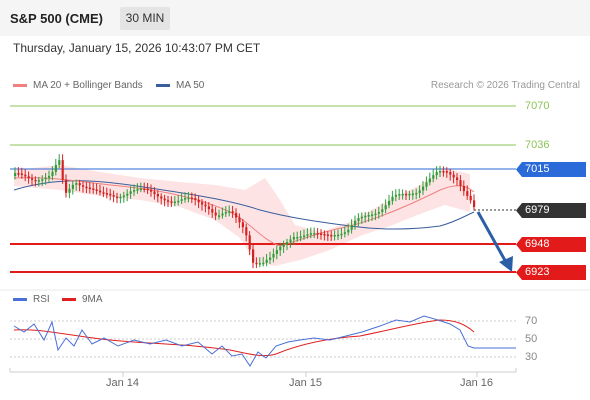  What do you see at coordinates (69, 299) in the screenshot?
I see `ma9-swatch` at bounding box center [69, 299].